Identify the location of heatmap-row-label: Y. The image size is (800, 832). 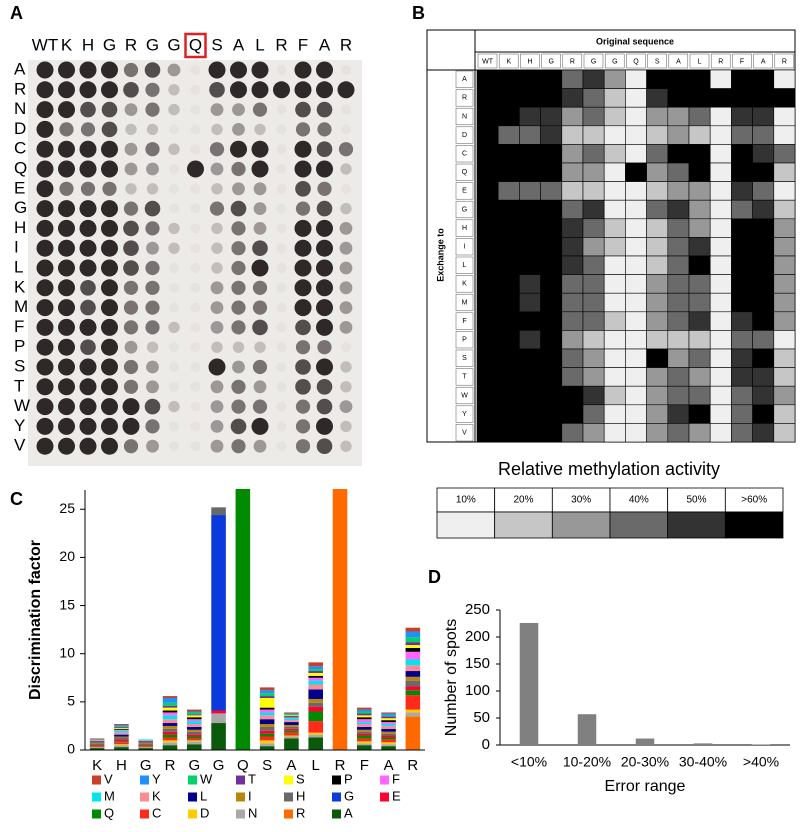
(464, 414).